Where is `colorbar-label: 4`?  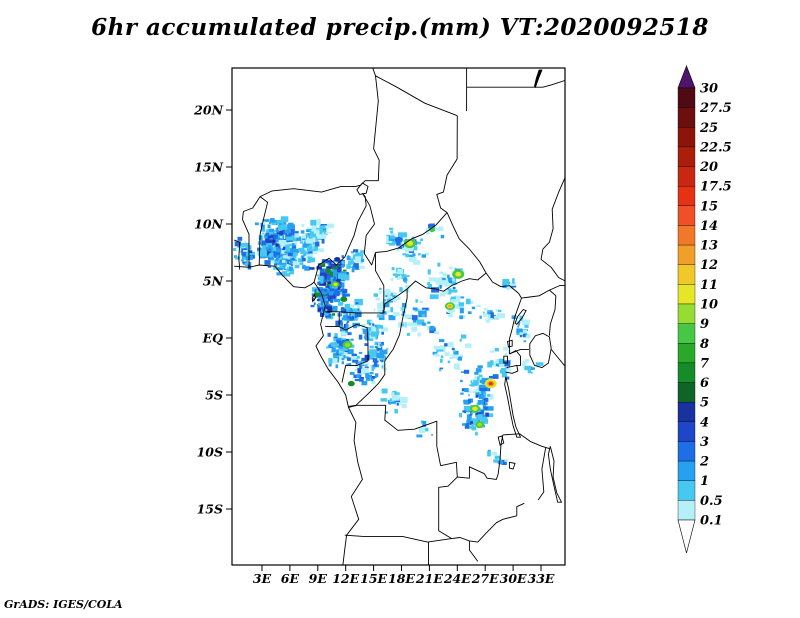 colorbar-label: 4 is located at coordinates (704, 422).